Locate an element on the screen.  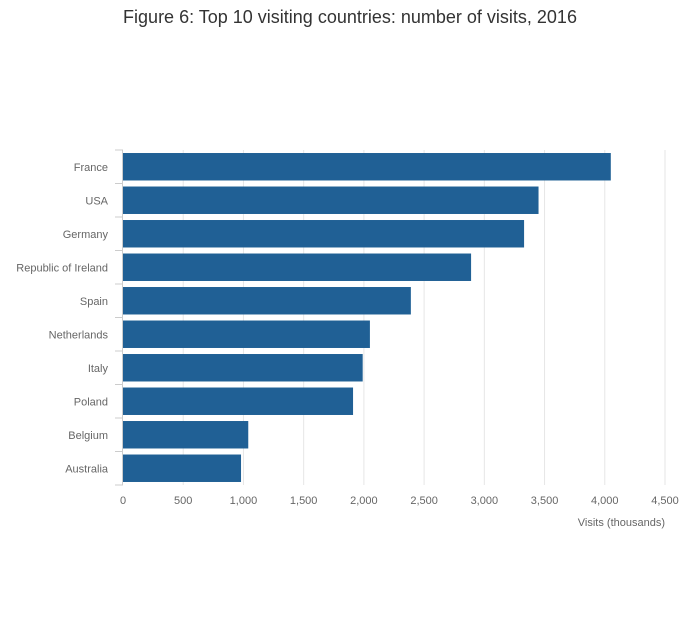
x-tick-label: 1,500 is located at coordinates (304, 501).